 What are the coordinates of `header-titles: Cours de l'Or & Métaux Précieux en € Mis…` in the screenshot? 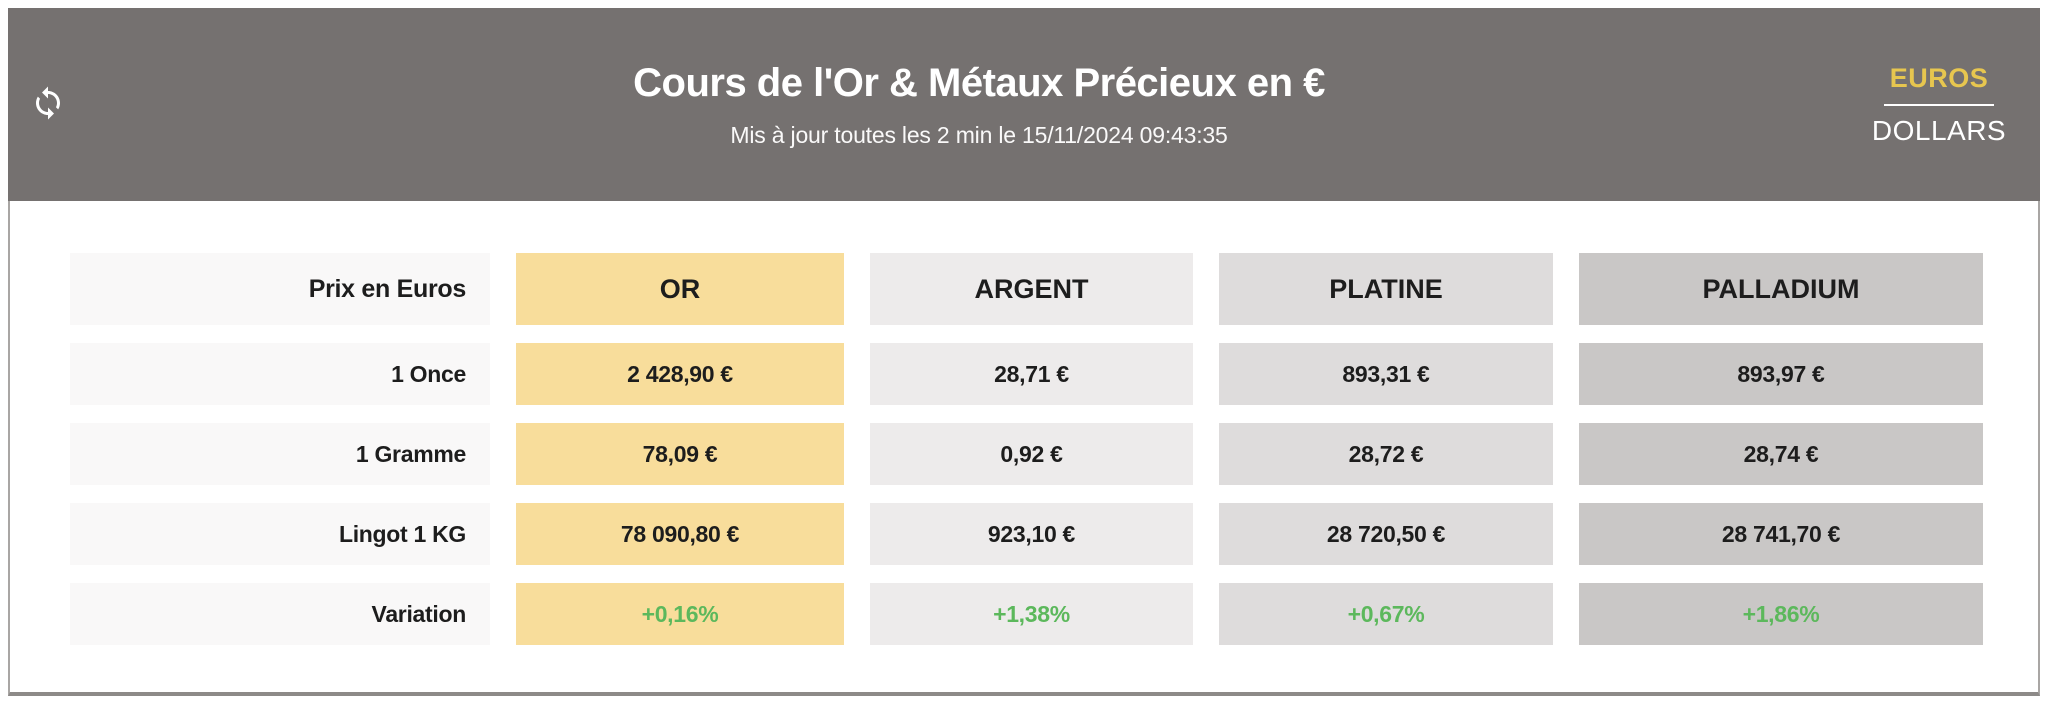 It's located at (979, 105).